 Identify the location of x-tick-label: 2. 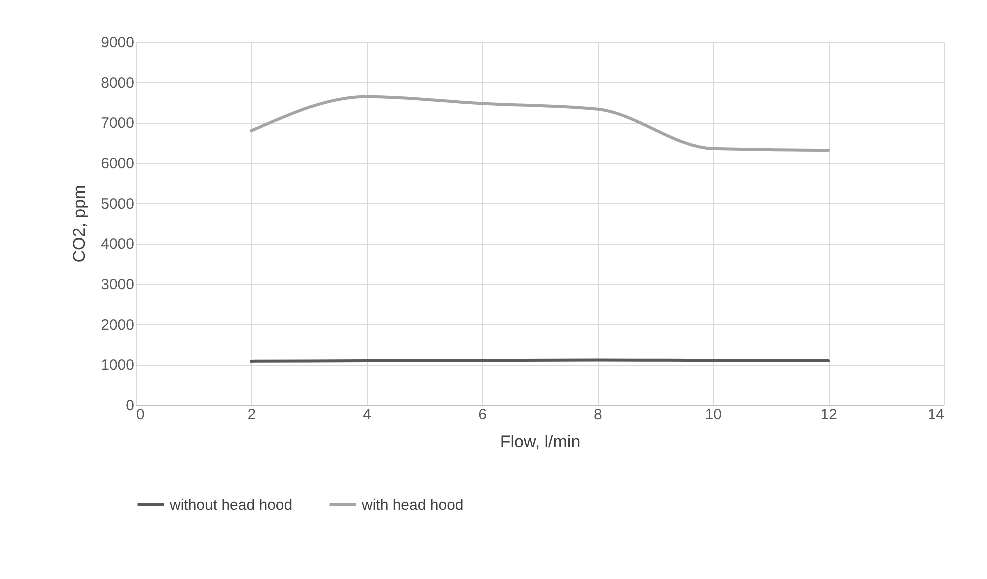
(252, 415).